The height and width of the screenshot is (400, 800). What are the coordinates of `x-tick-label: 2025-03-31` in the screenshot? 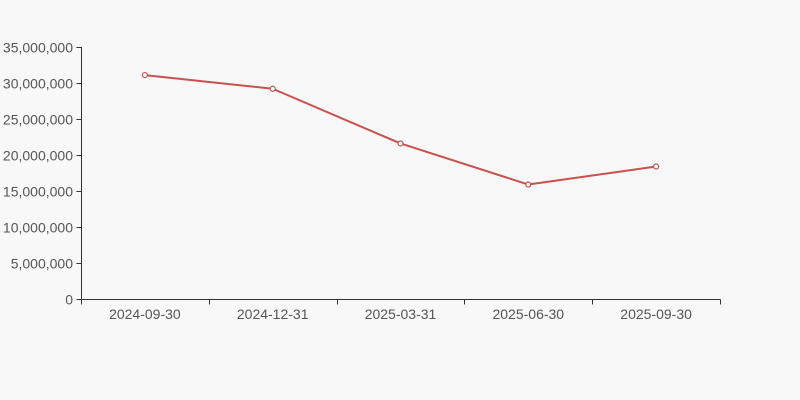 It's located at (401, 314).